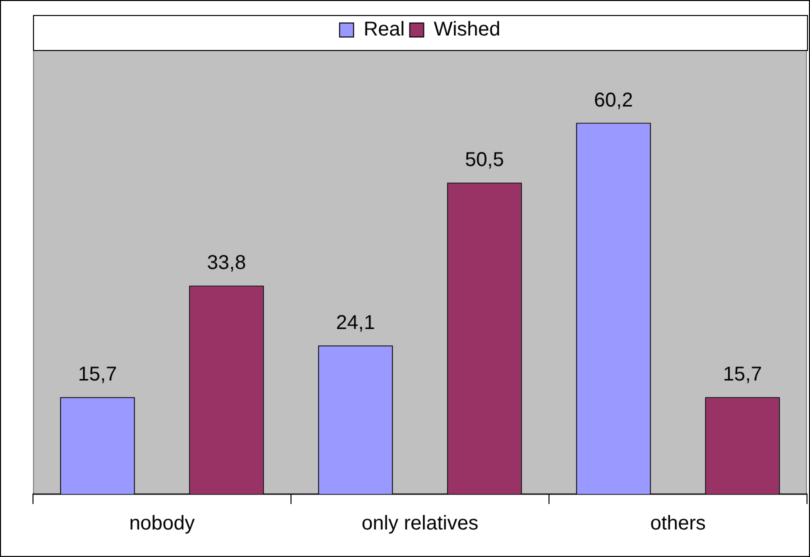 This screenshot has height=557, width=810. I want to click on legend-label: Wished, so click(467, 29).